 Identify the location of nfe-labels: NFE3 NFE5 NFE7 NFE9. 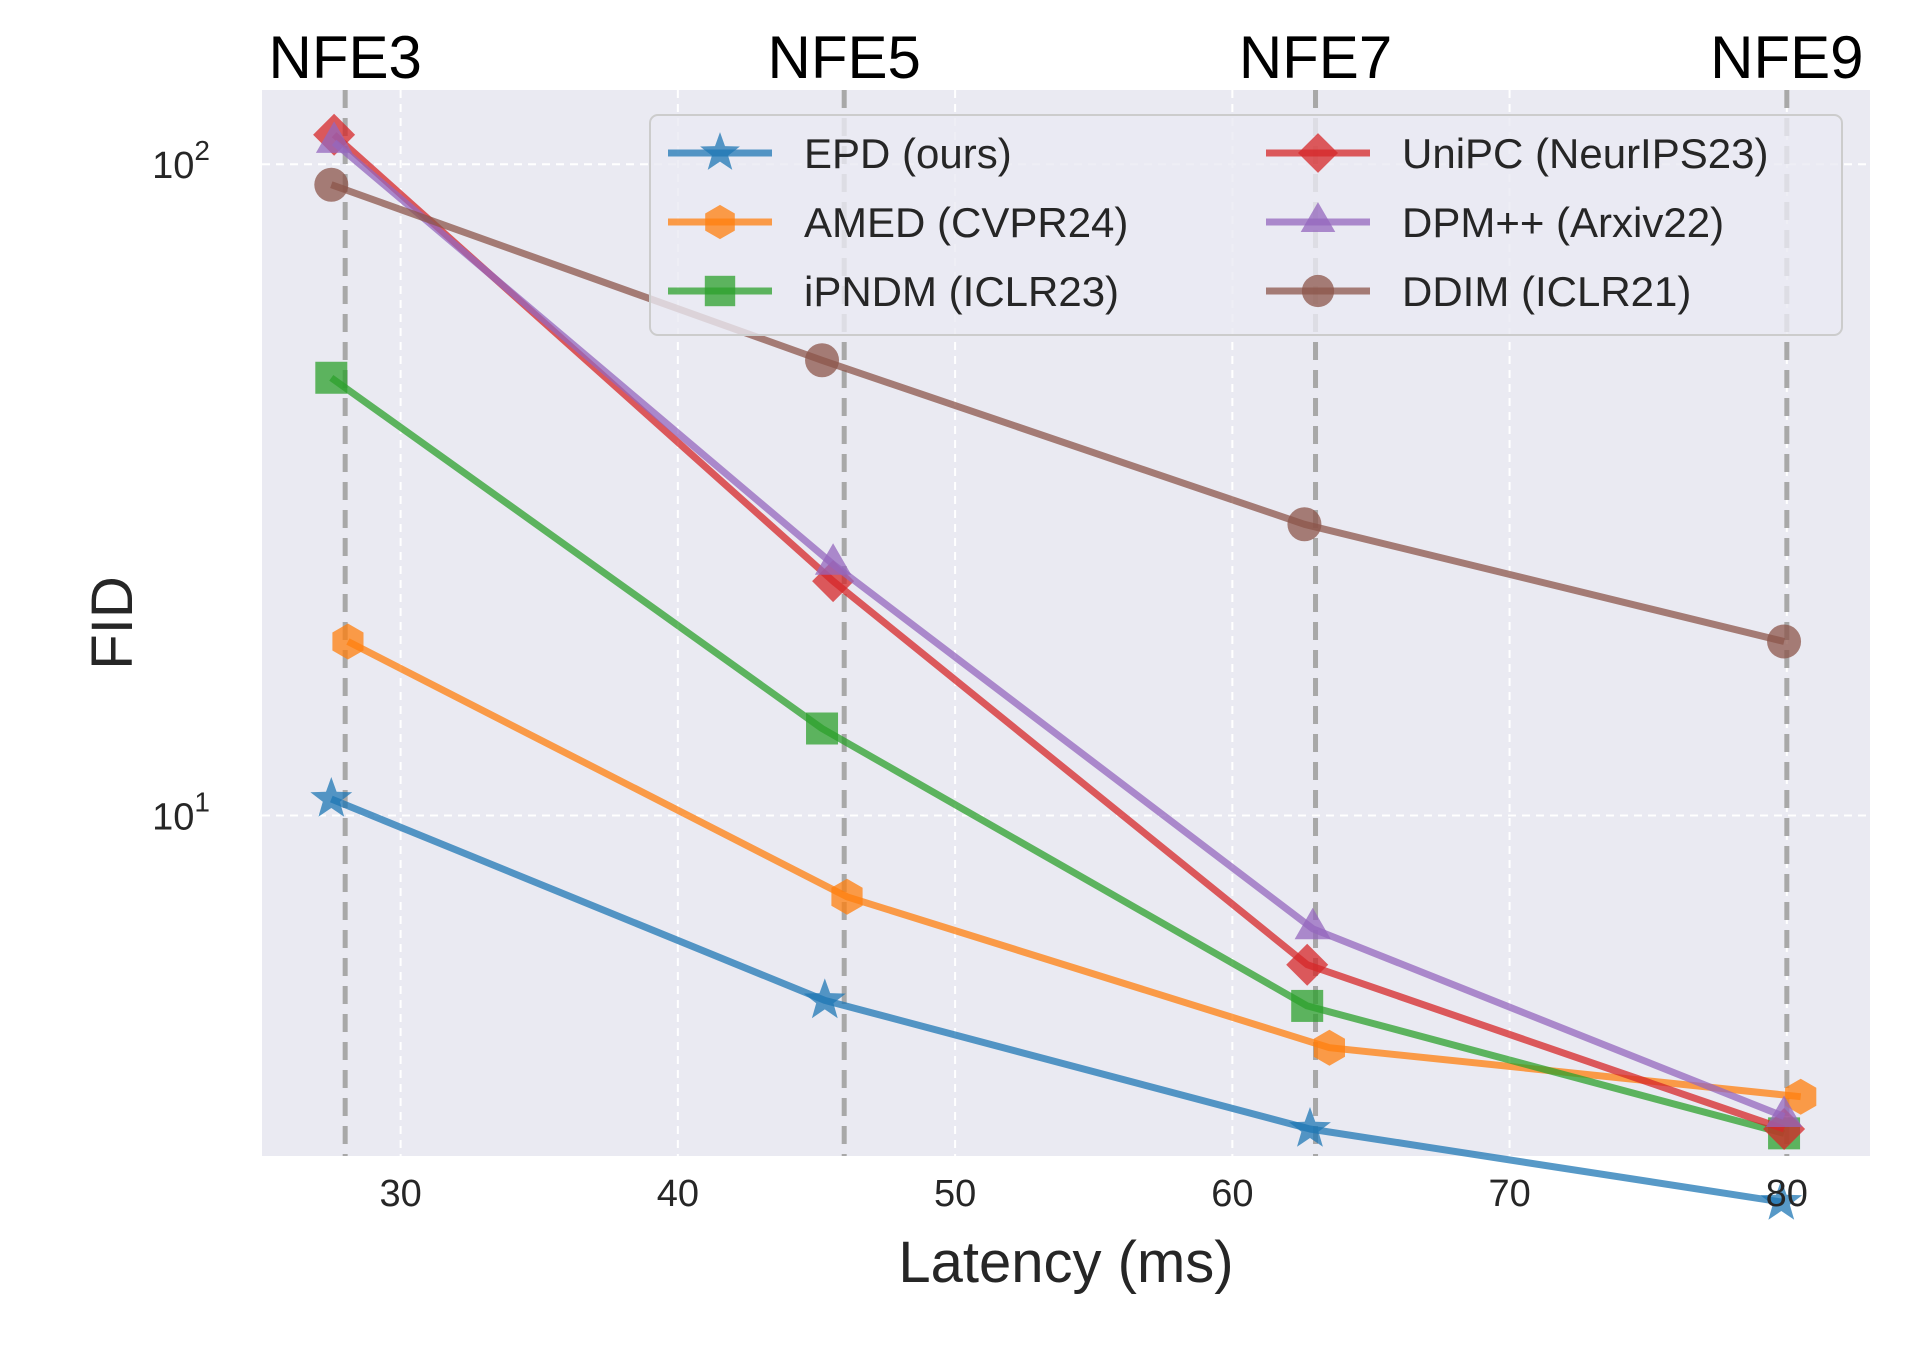
(1065, 57).